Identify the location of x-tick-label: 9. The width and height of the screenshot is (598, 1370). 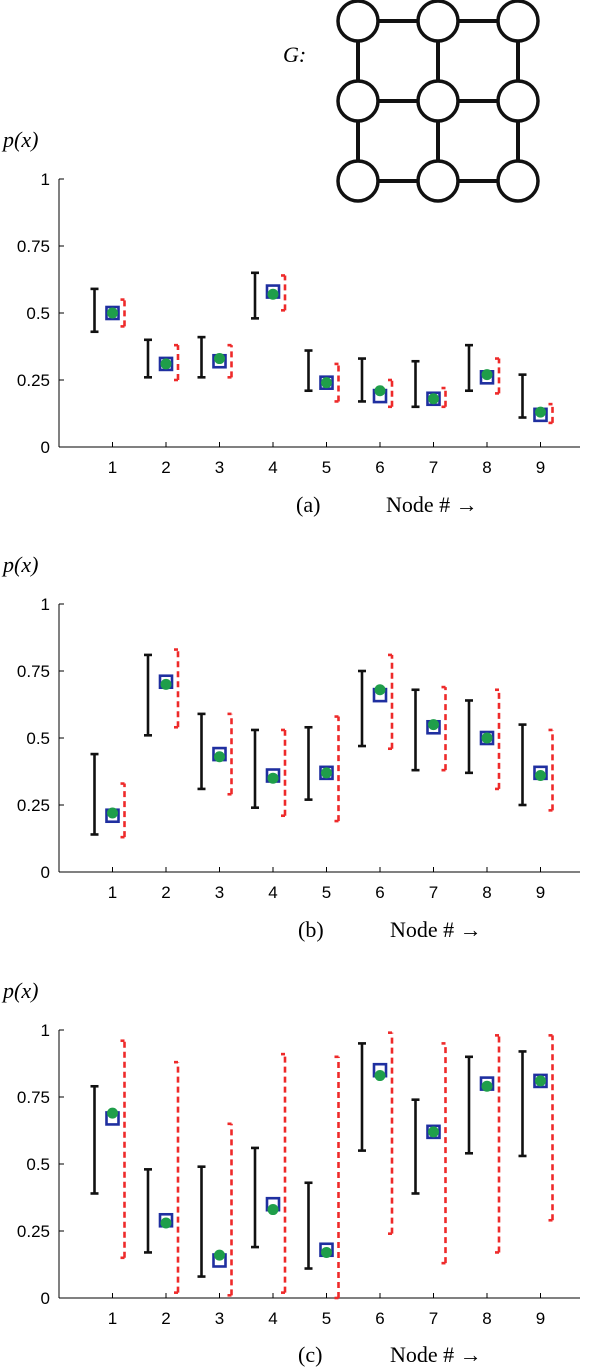
(540, 892).